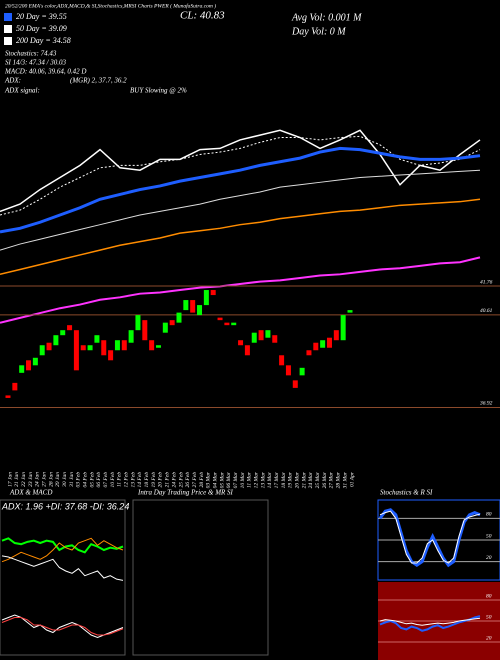  I want to click on x-tick-label: 20 Mar, so click(298, 479).